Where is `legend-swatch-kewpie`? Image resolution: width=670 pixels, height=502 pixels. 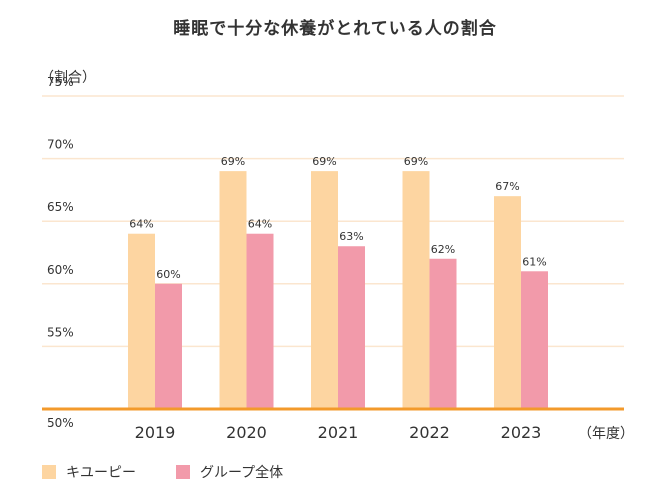
legend-swatch-kewpie is located at coordinates (49, 472).